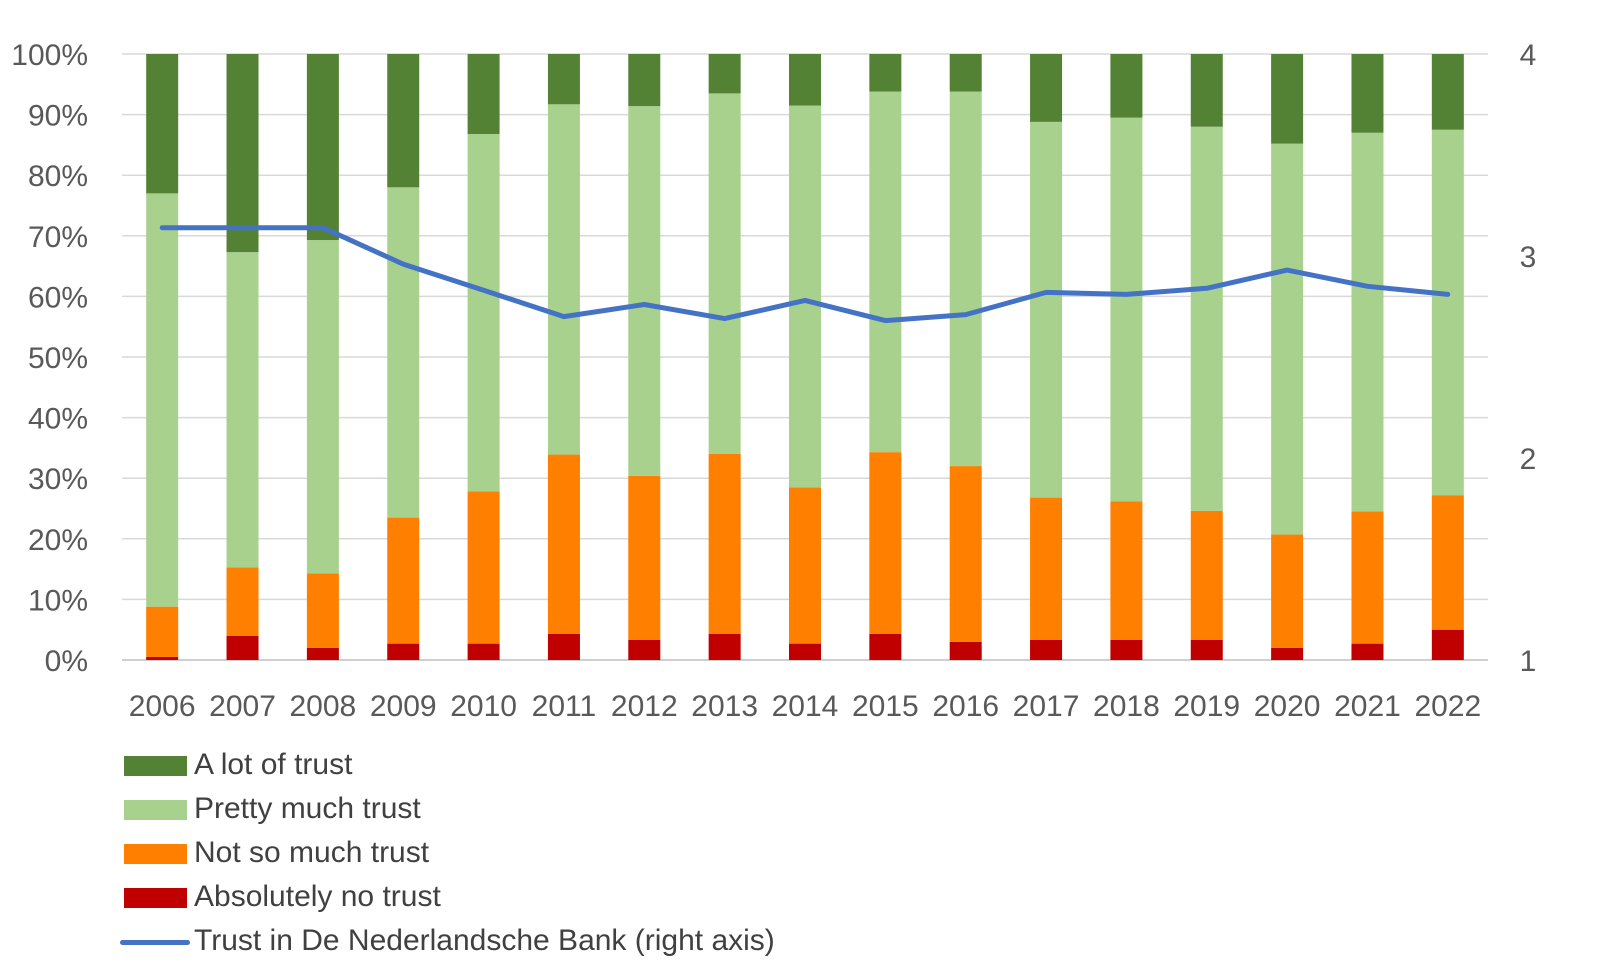 The width and height of the screenshot is (1600, 973). I want to click on legend-swatch-pretty-much-trust, so click(155, 810).